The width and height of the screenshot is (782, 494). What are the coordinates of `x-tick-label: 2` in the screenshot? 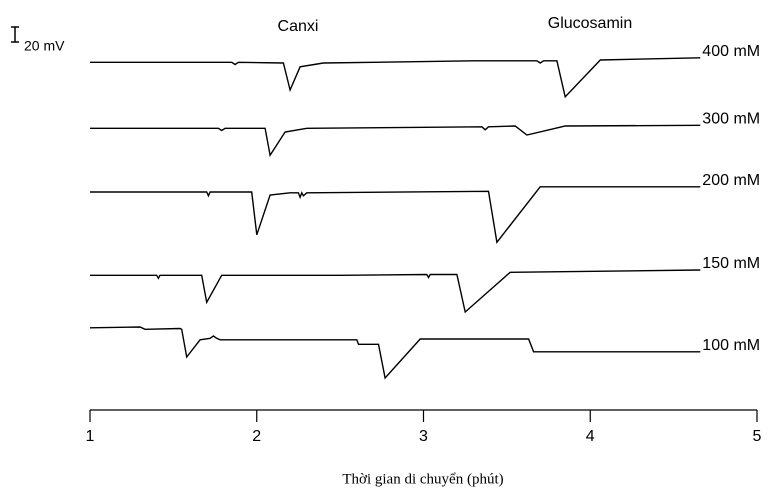 It's located at (256, 436).